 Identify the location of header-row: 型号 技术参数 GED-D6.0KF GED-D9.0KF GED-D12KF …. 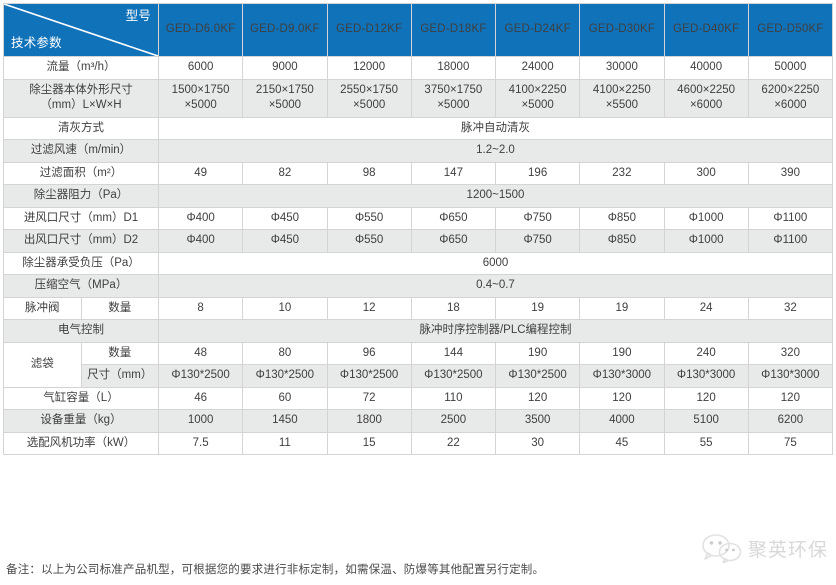
(418, 30).